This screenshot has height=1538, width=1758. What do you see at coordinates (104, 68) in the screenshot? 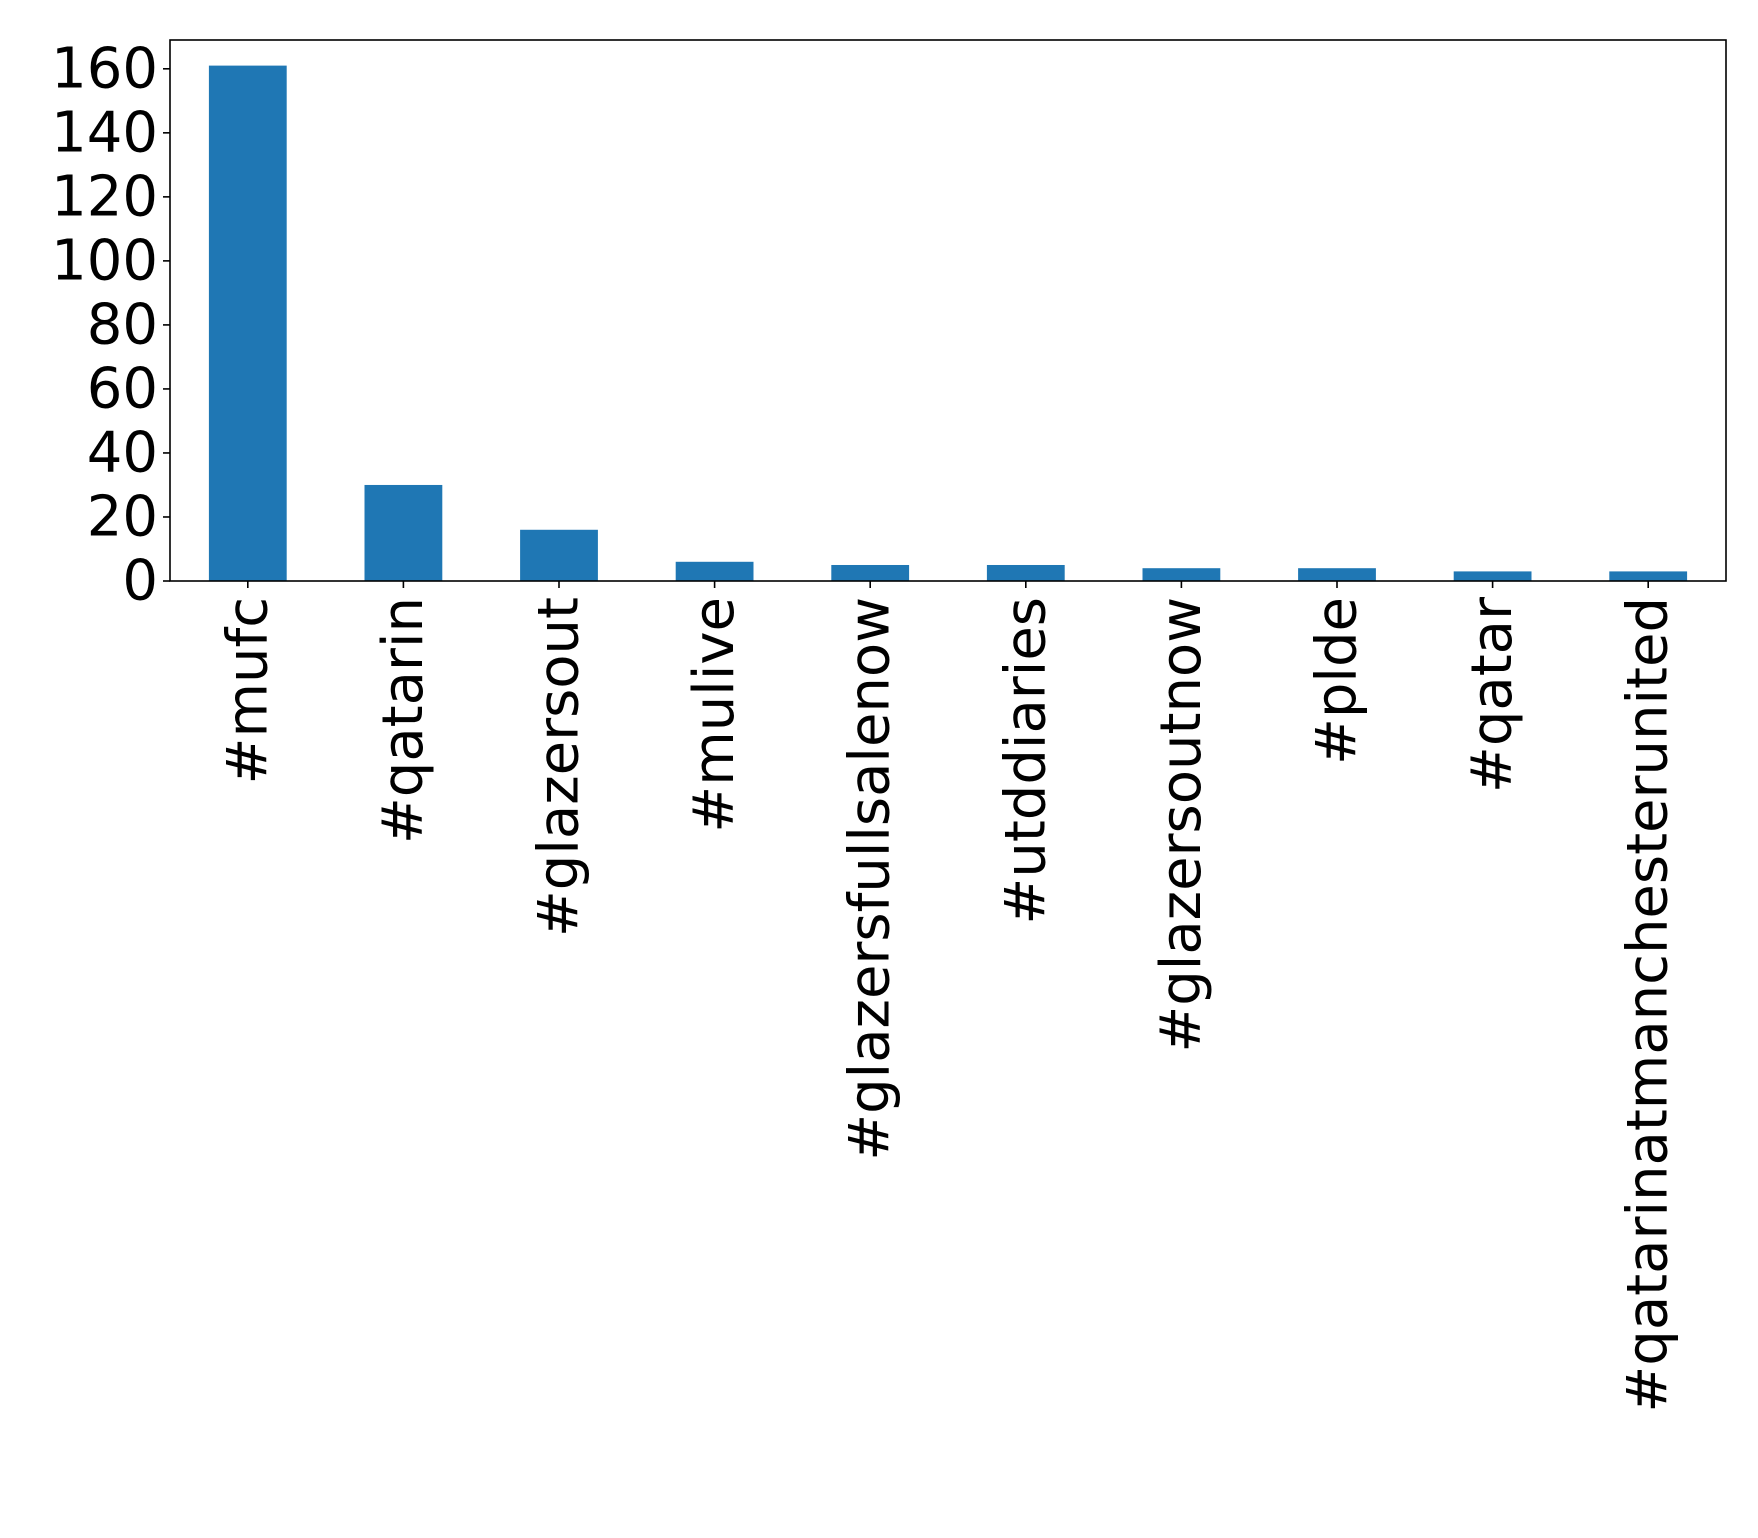
I see `y-tick-label: 160` at bounding box center [104, 68].